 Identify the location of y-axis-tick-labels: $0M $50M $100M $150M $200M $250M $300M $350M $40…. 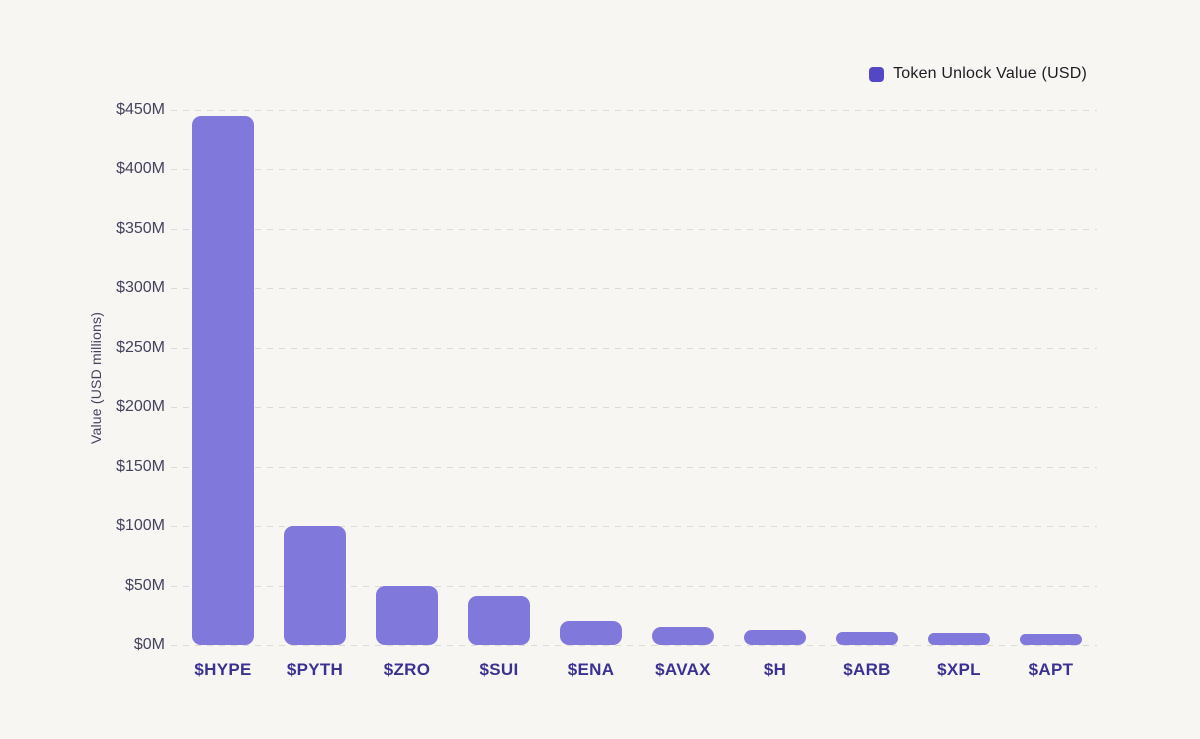
(110, 377).